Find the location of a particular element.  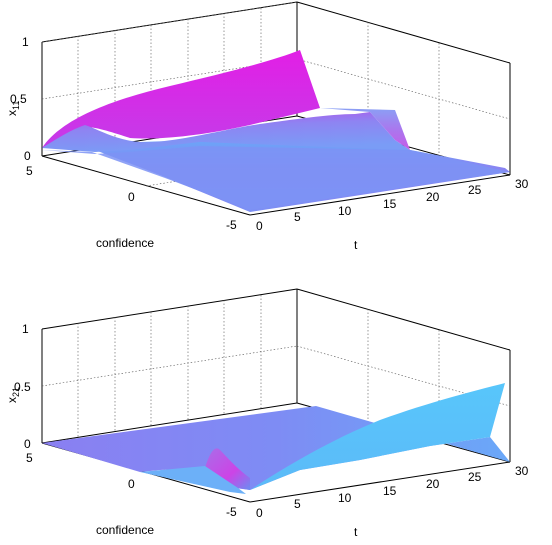

z-label-sub: 21 is located at coordinates (16, 392).